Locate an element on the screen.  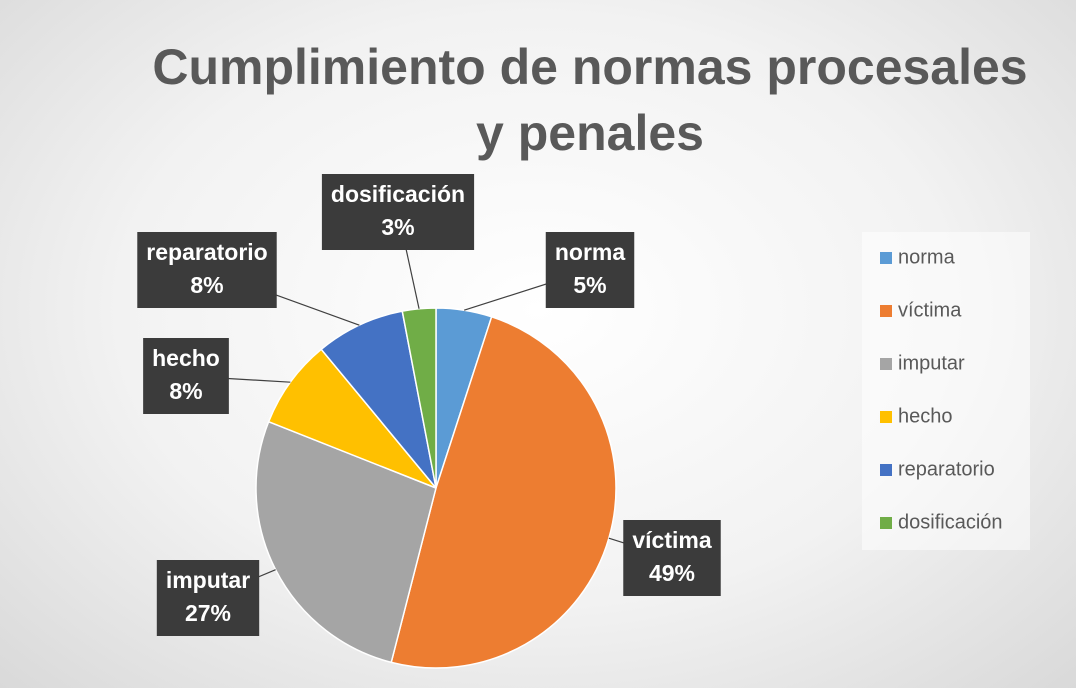
label-name: reparatorio is located at coordinates (206, 252).